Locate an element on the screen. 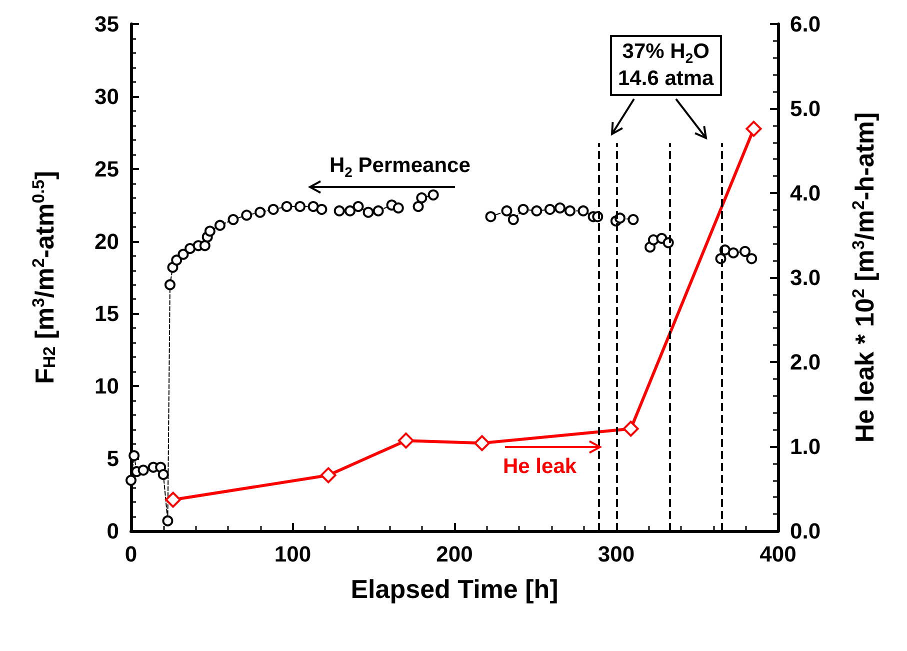 This screenshot has width=907, height=651. y2-tick-label: 1.0 is located at coordinates (805, 446).